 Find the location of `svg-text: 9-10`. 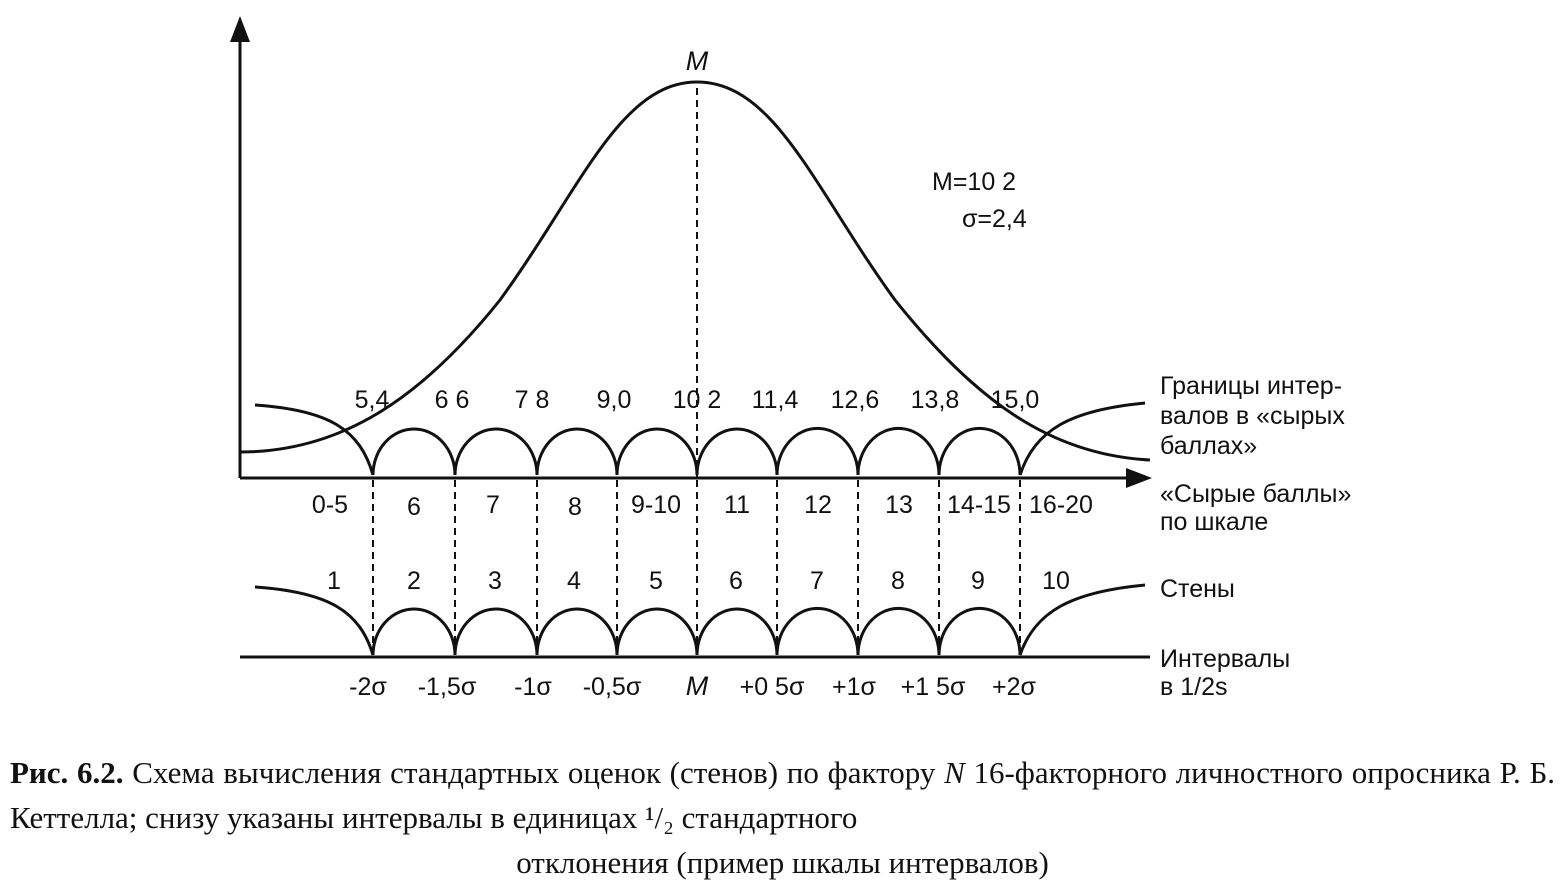

svg-text: 9-10 is located at coordinates (656, 505).